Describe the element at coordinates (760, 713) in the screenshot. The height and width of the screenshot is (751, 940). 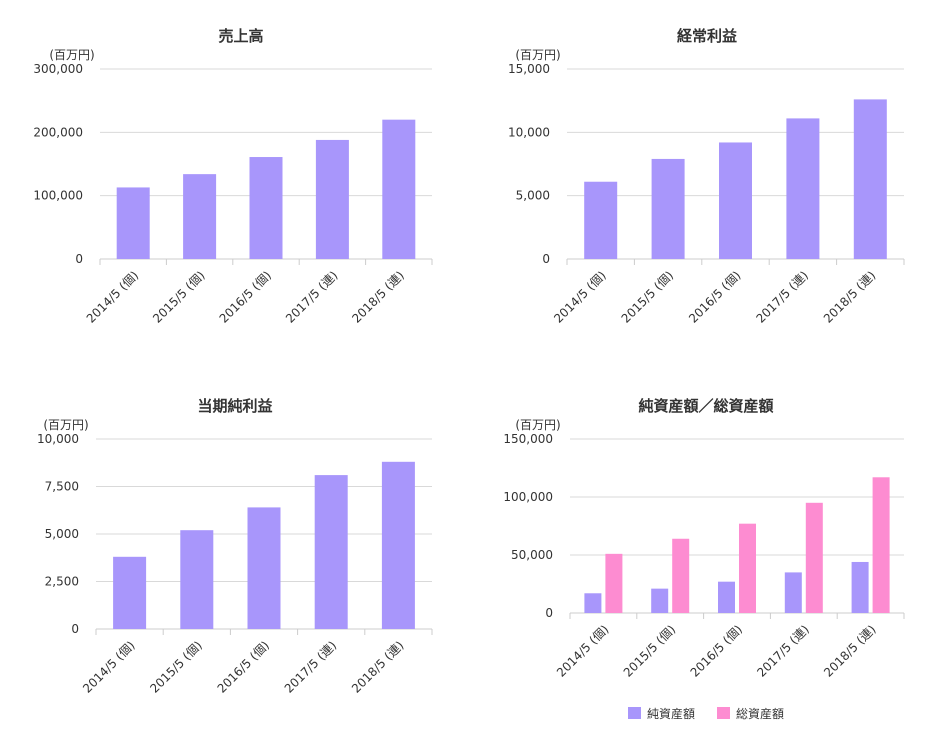
I see `legend-label: 総資産額` at that location.